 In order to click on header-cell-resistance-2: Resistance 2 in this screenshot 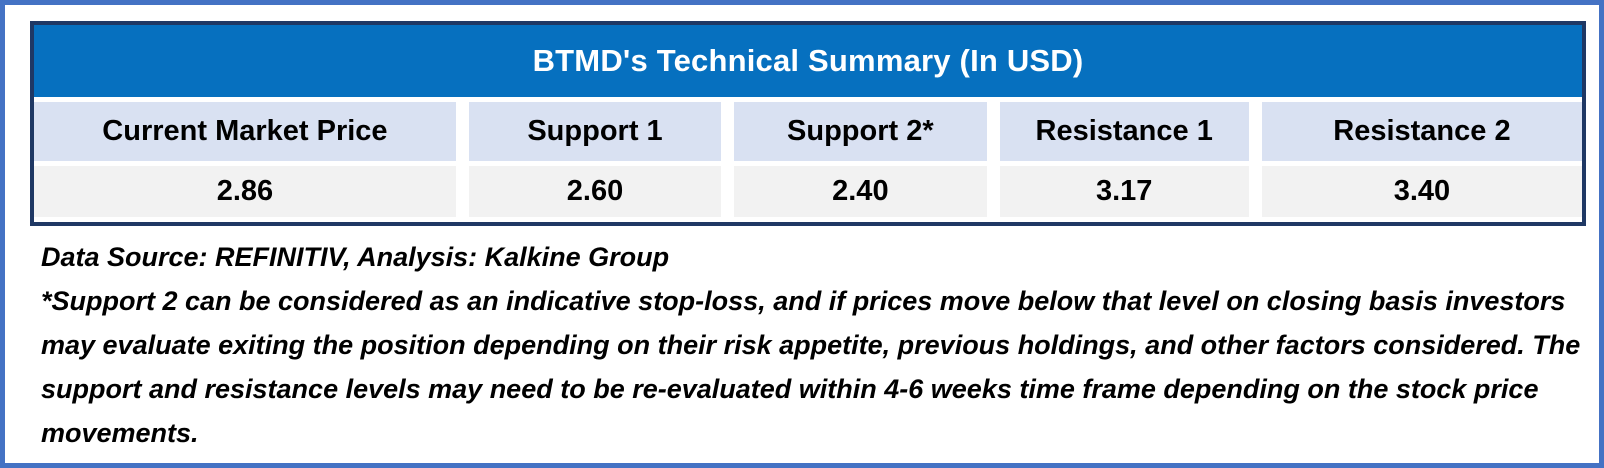, I will do `click(1421, 131)`.